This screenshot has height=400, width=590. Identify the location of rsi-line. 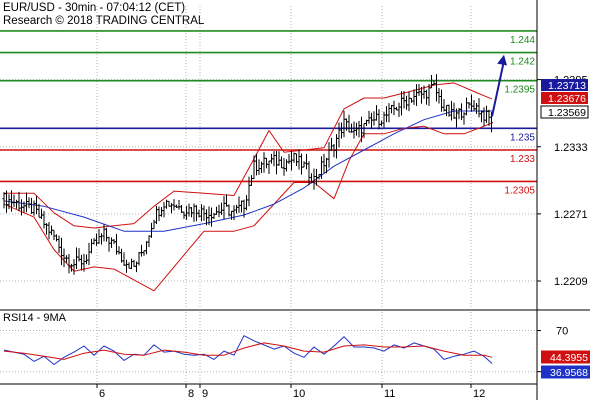
(248, 350).